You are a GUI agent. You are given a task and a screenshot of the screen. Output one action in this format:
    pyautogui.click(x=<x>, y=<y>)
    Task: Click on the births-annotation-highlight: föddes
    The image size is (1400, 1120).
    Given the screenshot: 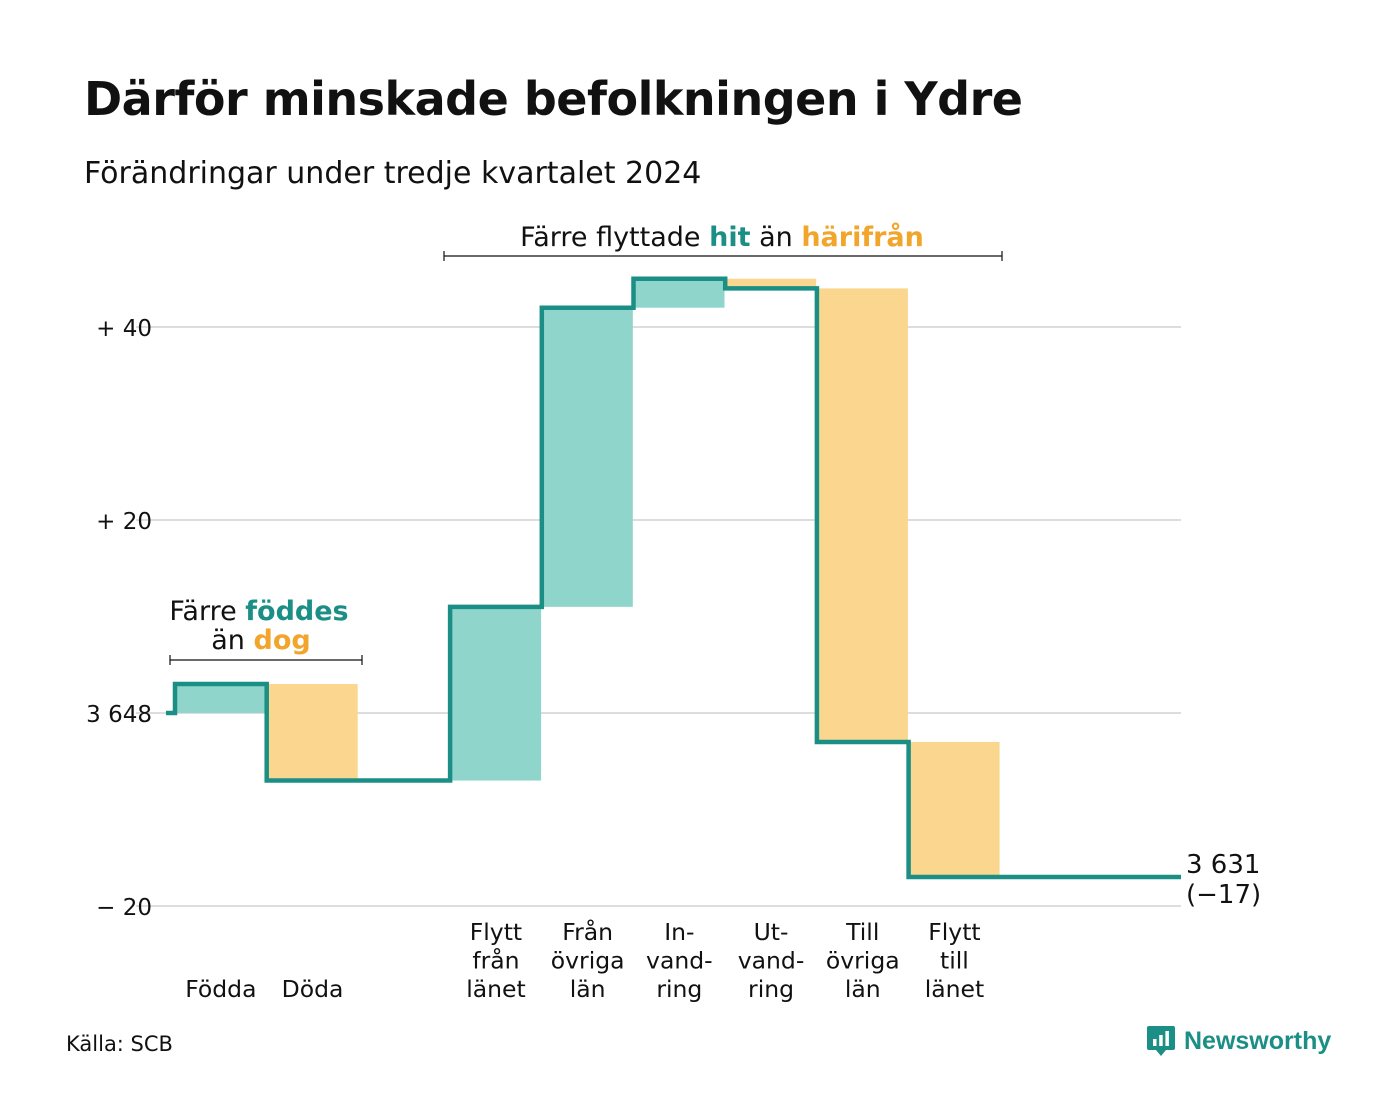 What is the action you would take?
    pyautogui.click(x=296, y=611)
    